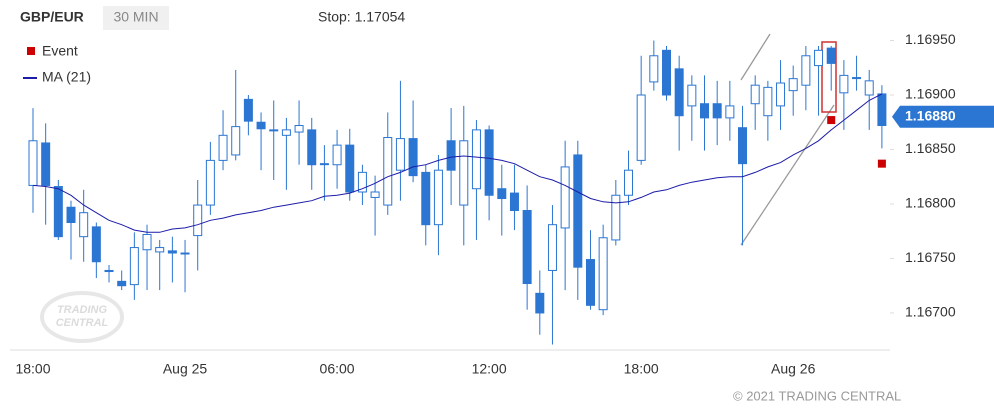 The width and height of the screenshot is (994, 409). I want to click on last-price-box, so click(943, 116).